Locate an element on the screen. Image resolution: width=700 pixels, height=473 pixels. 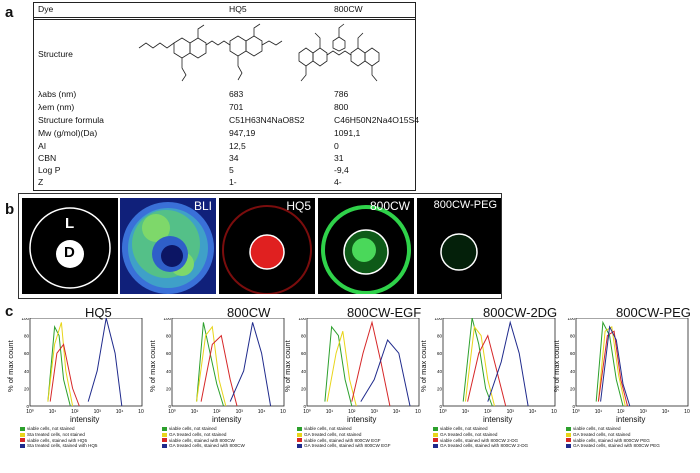
legend-item: viable cells, stained with 800CW EGF is located at coordinates (344, 441).